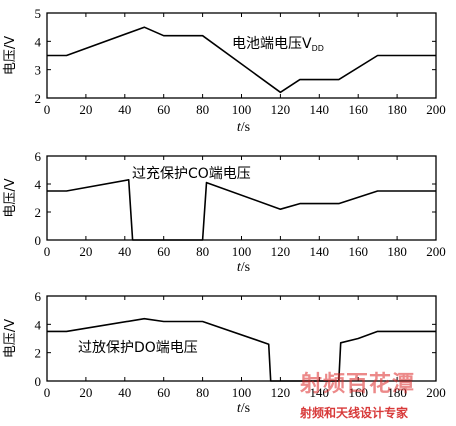 The height and width of the screenshot is (426, 456). Describe the element at coordinates (272, 44) in the screenshot. I see `annotation-text: 电池端电压V` at that location.